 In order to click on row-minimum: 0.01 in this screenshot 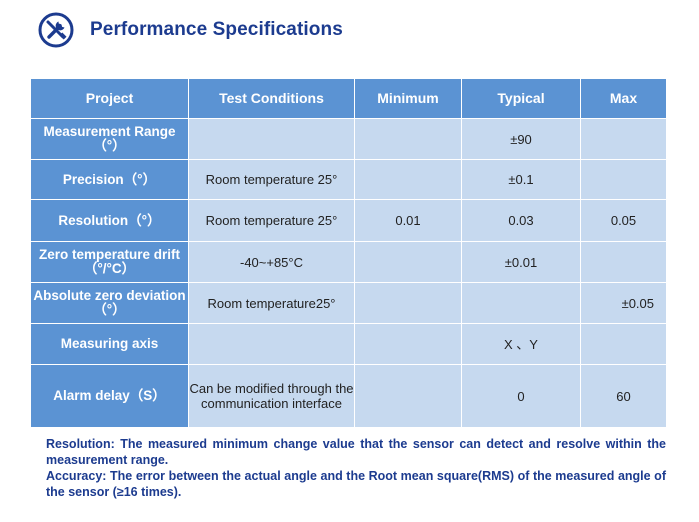, I will do `click(408, 220)`.